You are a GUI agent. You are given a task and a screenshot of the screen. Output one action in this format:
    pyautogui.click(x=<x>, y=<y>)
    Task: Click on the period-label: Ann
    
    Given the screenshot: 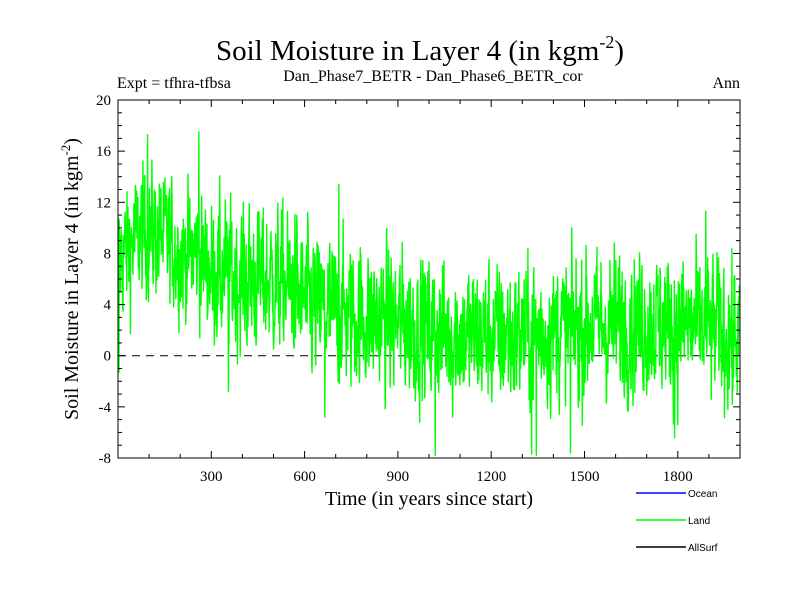 What is the action you would take?
    pyautogui.click(x=726, y=83)
    